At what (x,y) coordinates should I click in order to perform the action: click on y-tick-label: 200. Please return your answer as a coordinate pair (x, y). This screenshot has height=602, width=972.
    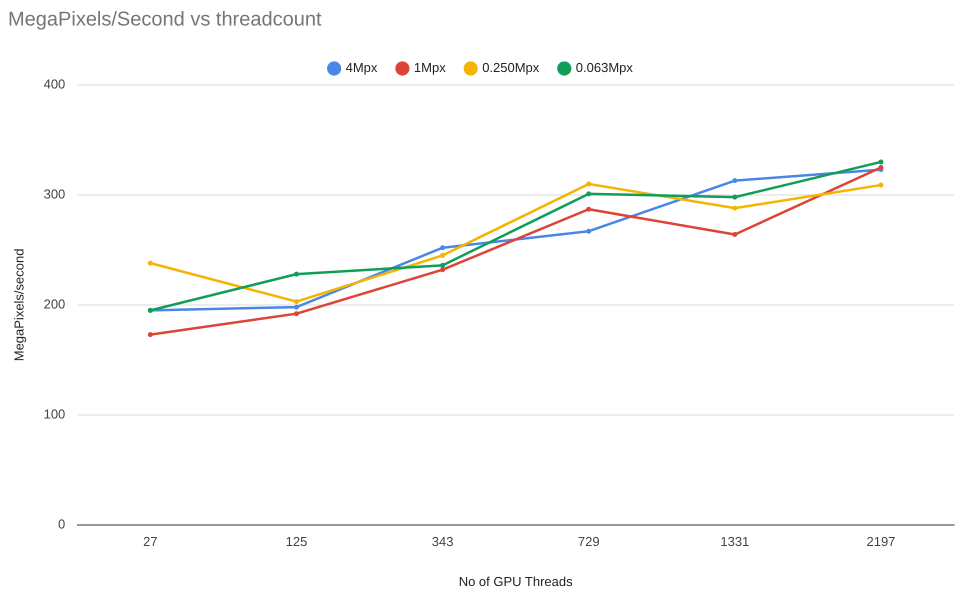
    Looking at the image, I should click on (55, 304).